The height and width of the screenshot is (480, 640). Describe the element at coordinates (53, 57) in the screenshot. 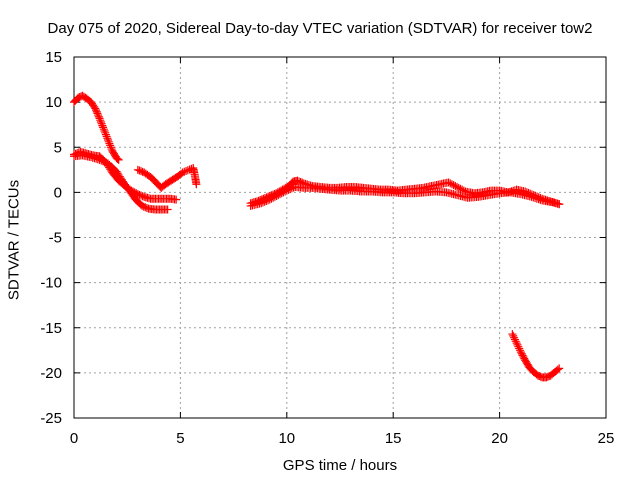

I see `y-tick-label: 15` at that location.